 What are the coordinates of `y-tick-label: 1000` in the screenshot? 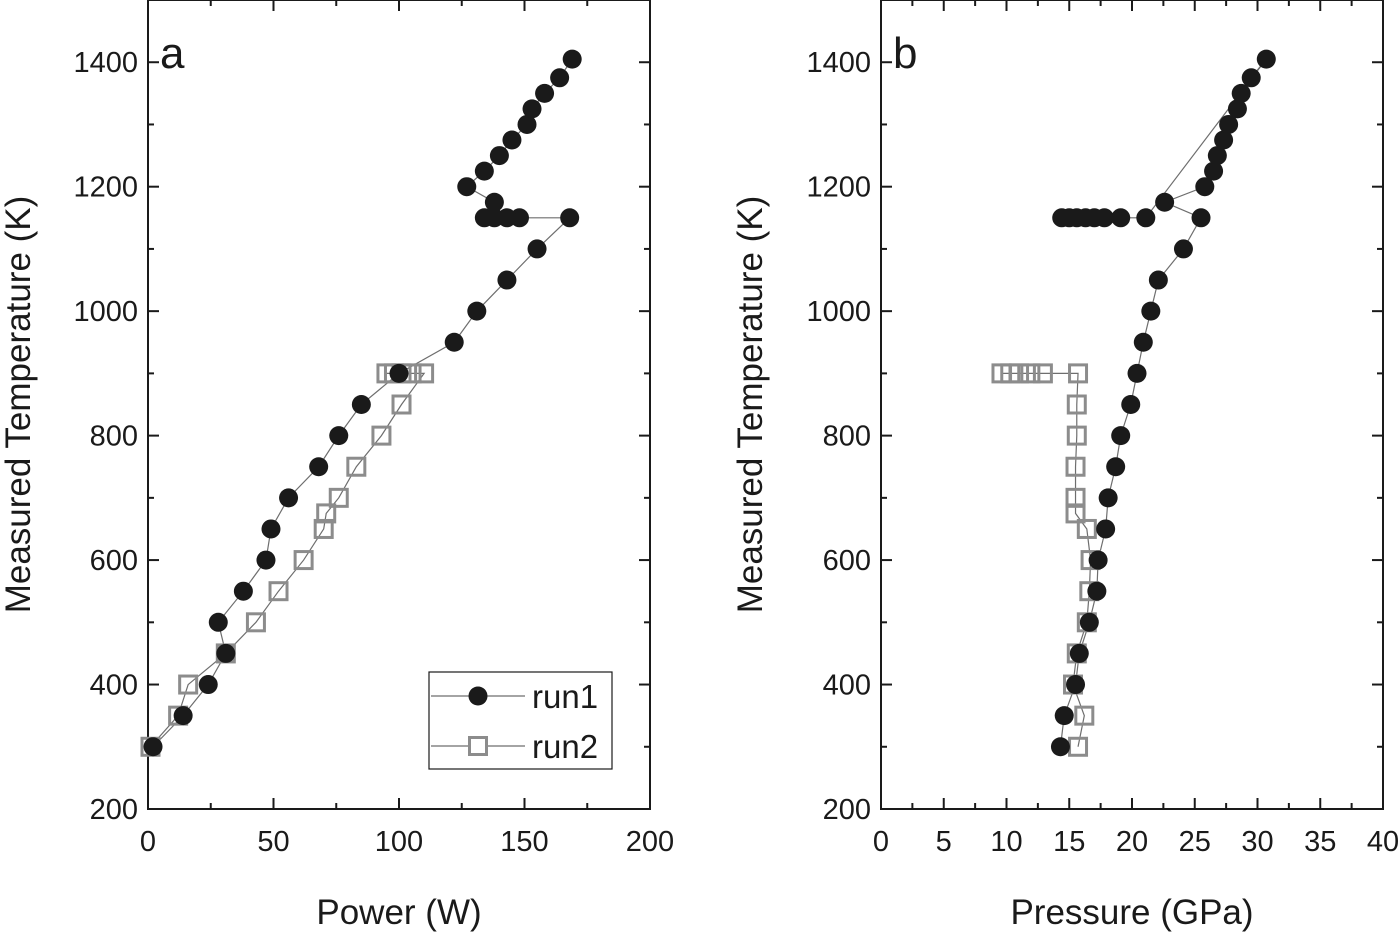 It's located at (838, 312).